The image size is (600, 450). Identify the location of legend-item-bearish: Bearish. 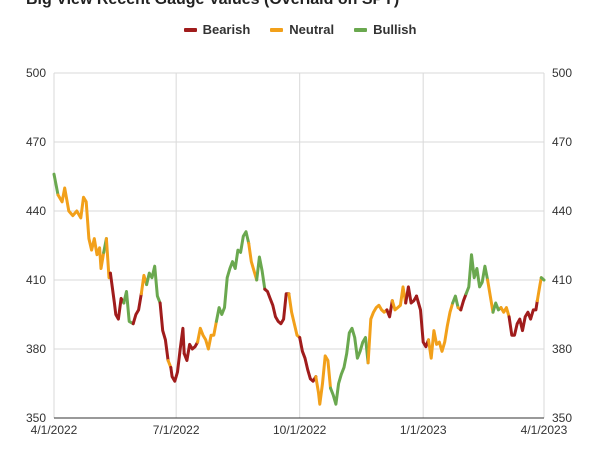
(217, 29).